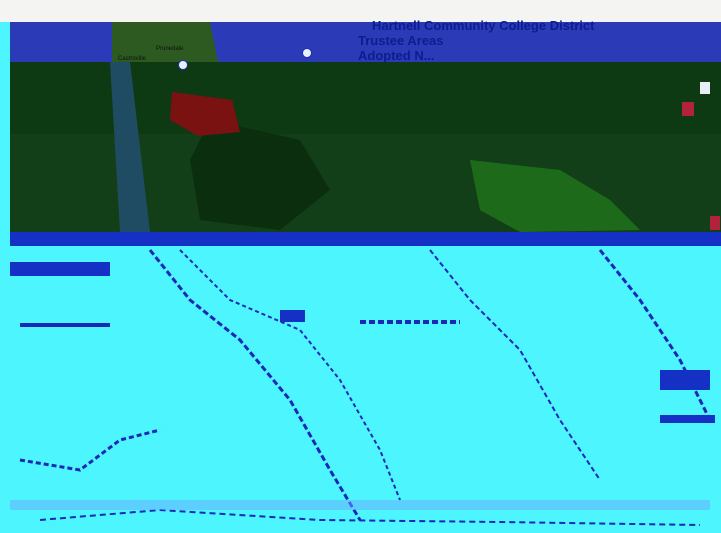 Image resolution: width=721 pixels, height=533 pixels. What do you see at coordinates (365, 239) in the screenshot?
I see `transition-band` at bounding box center [365, 239].